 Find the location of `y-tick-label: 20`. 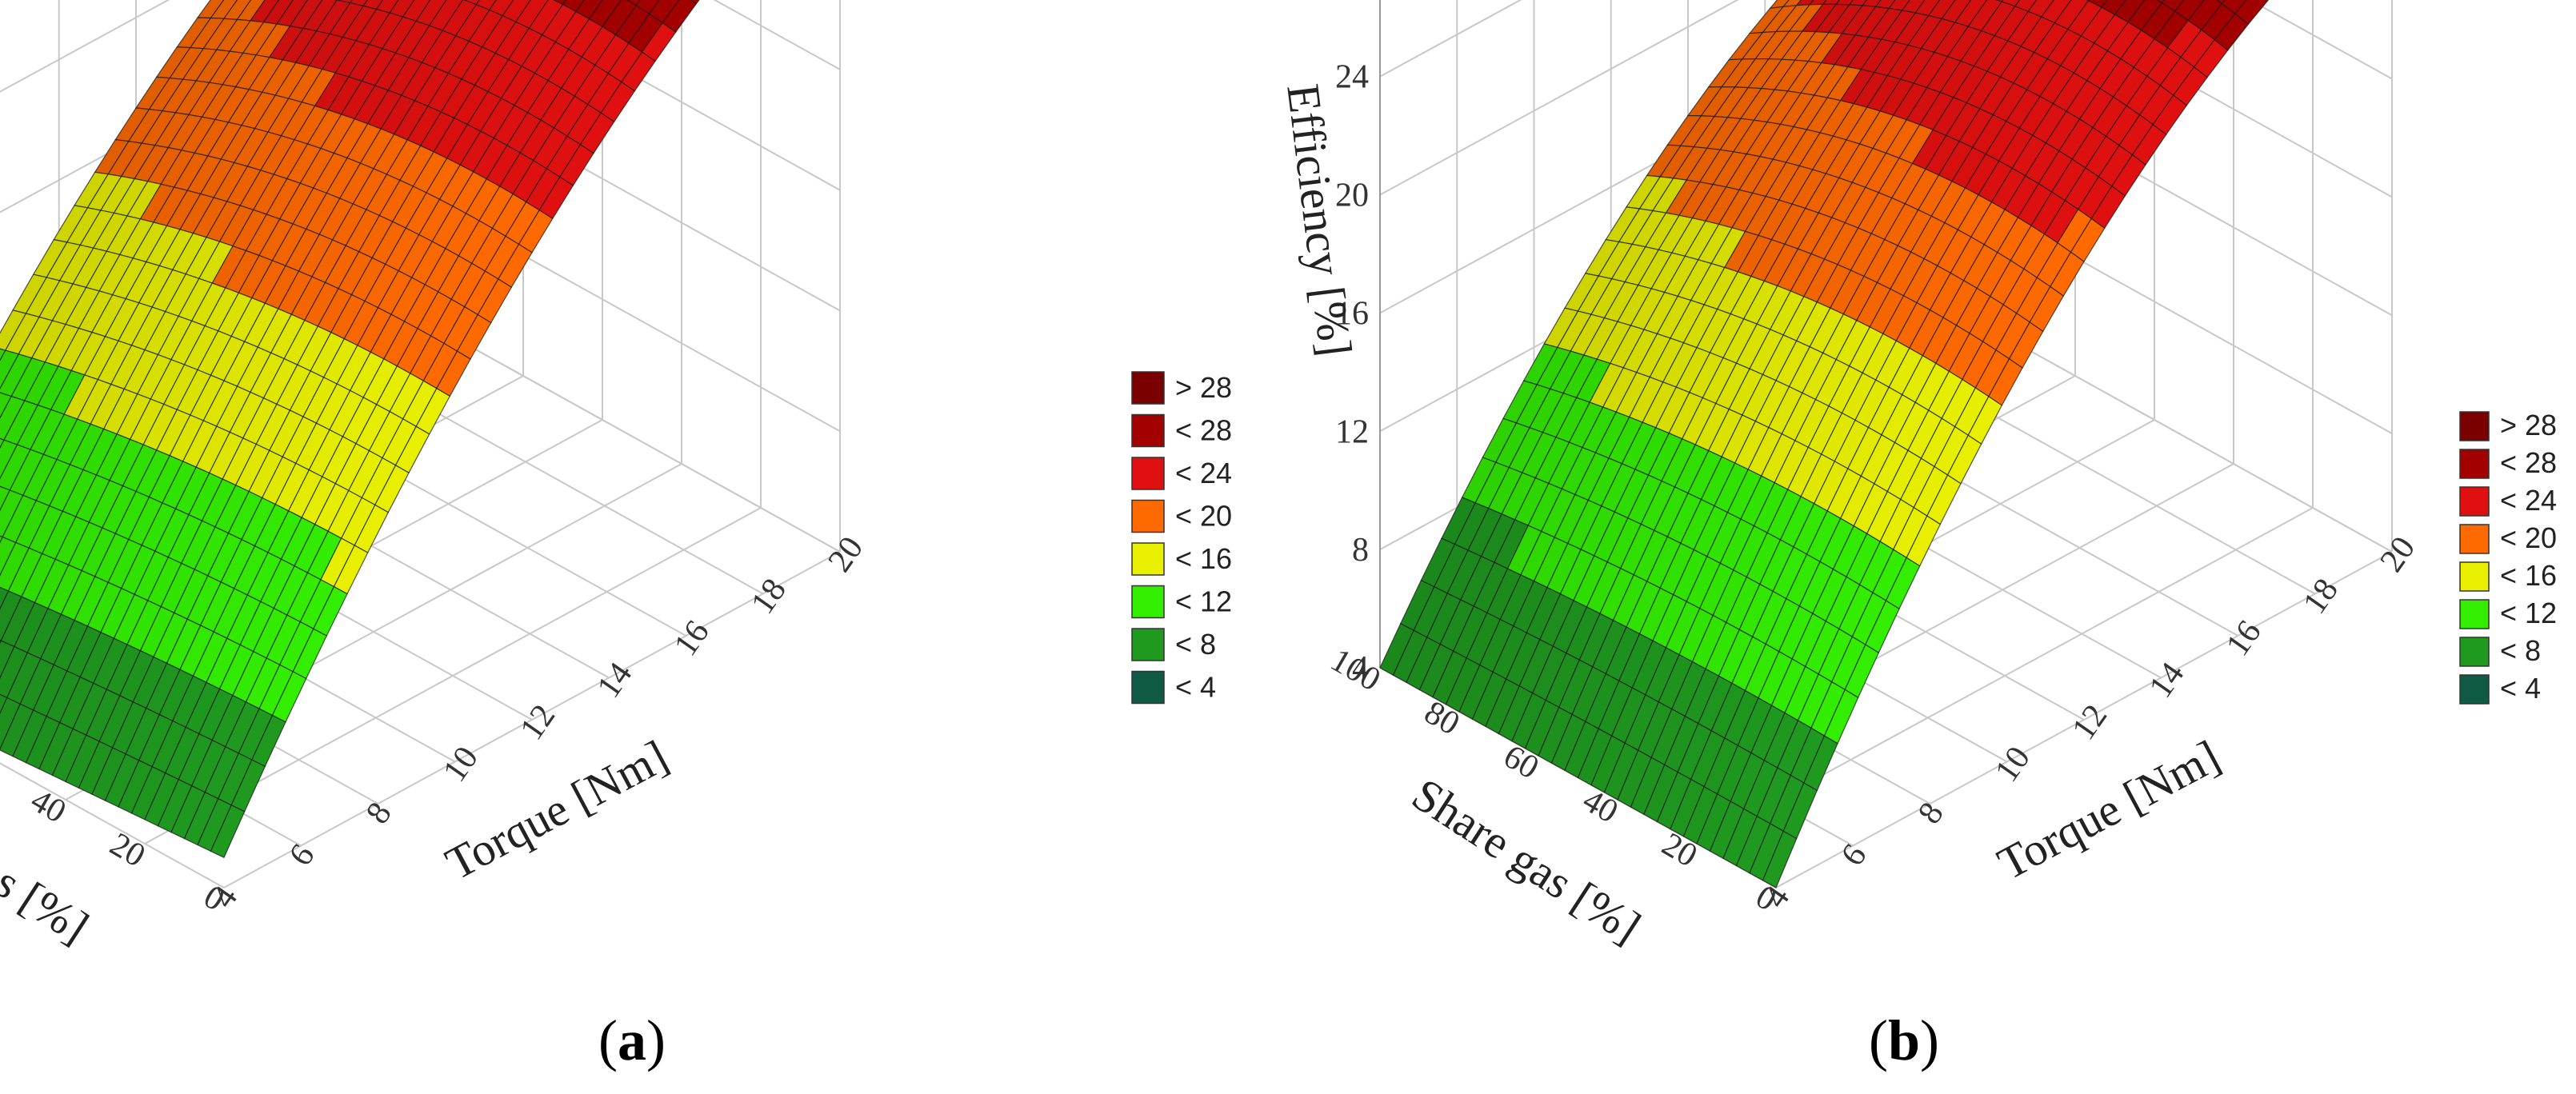

y-tick-label: 20 is located at coordinates (127, 850).